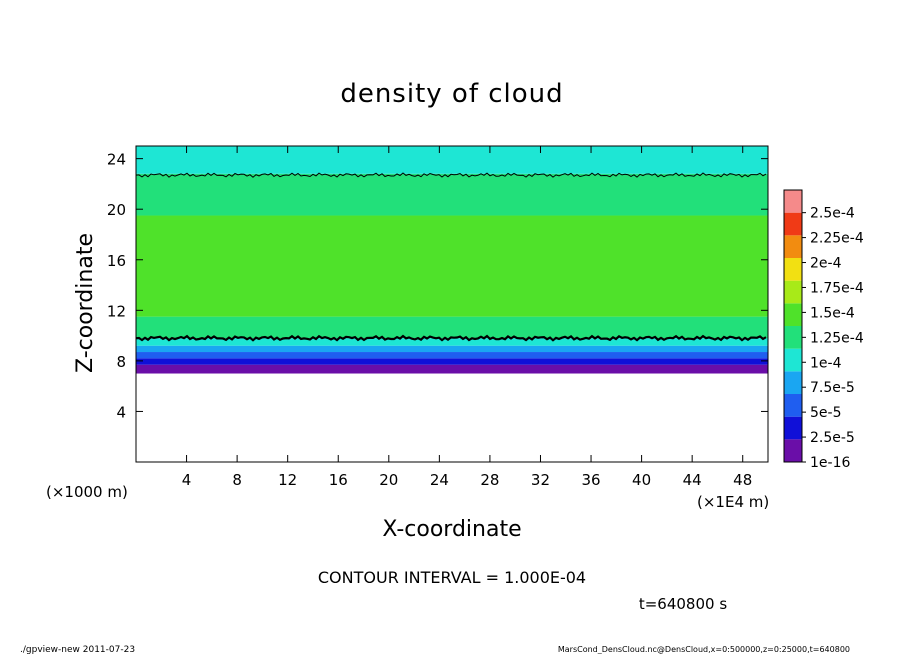 The width and height of the screenshot is (904, 654). Describe the element at coordinates (489, 480) in the screenshot. I see `x-tick-label: 28` at that location.